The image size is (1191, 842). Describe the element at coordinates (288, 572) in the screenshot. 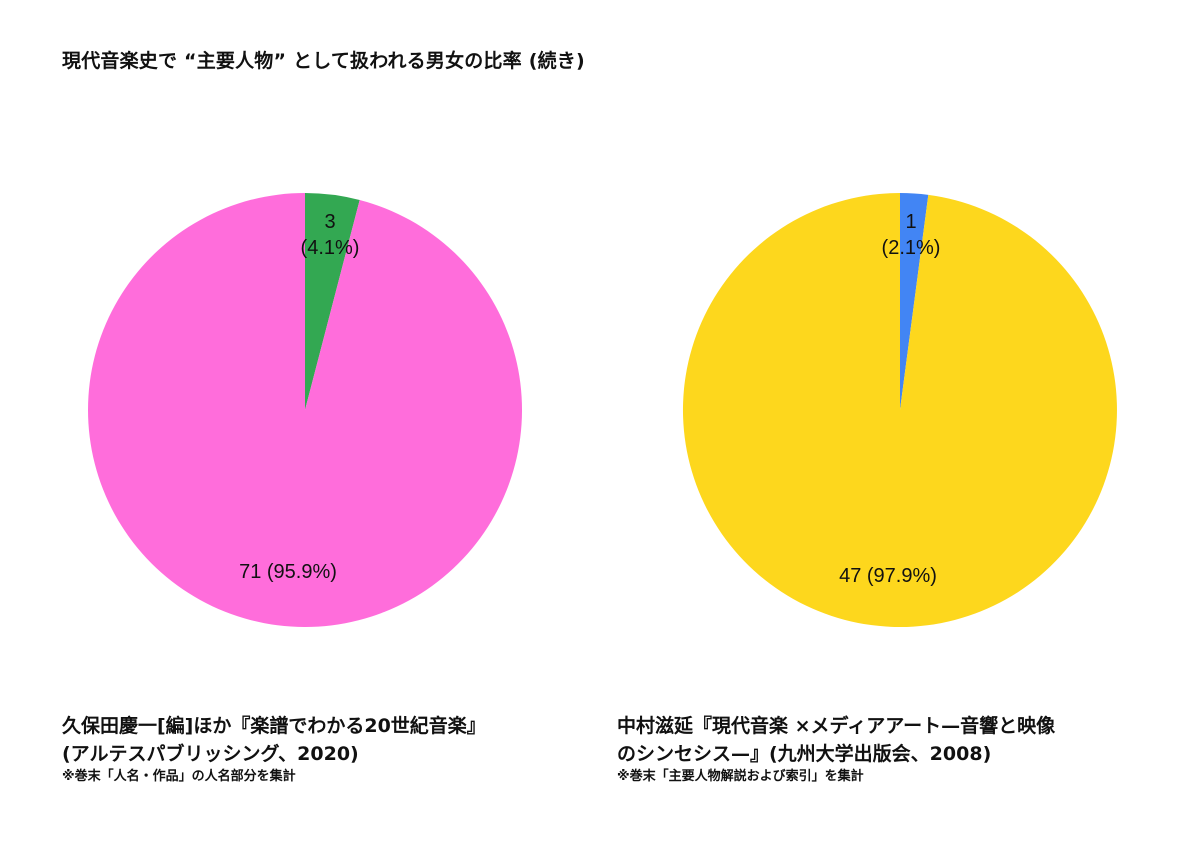

I see `slice-label: 71 (95.9%)` at that location.